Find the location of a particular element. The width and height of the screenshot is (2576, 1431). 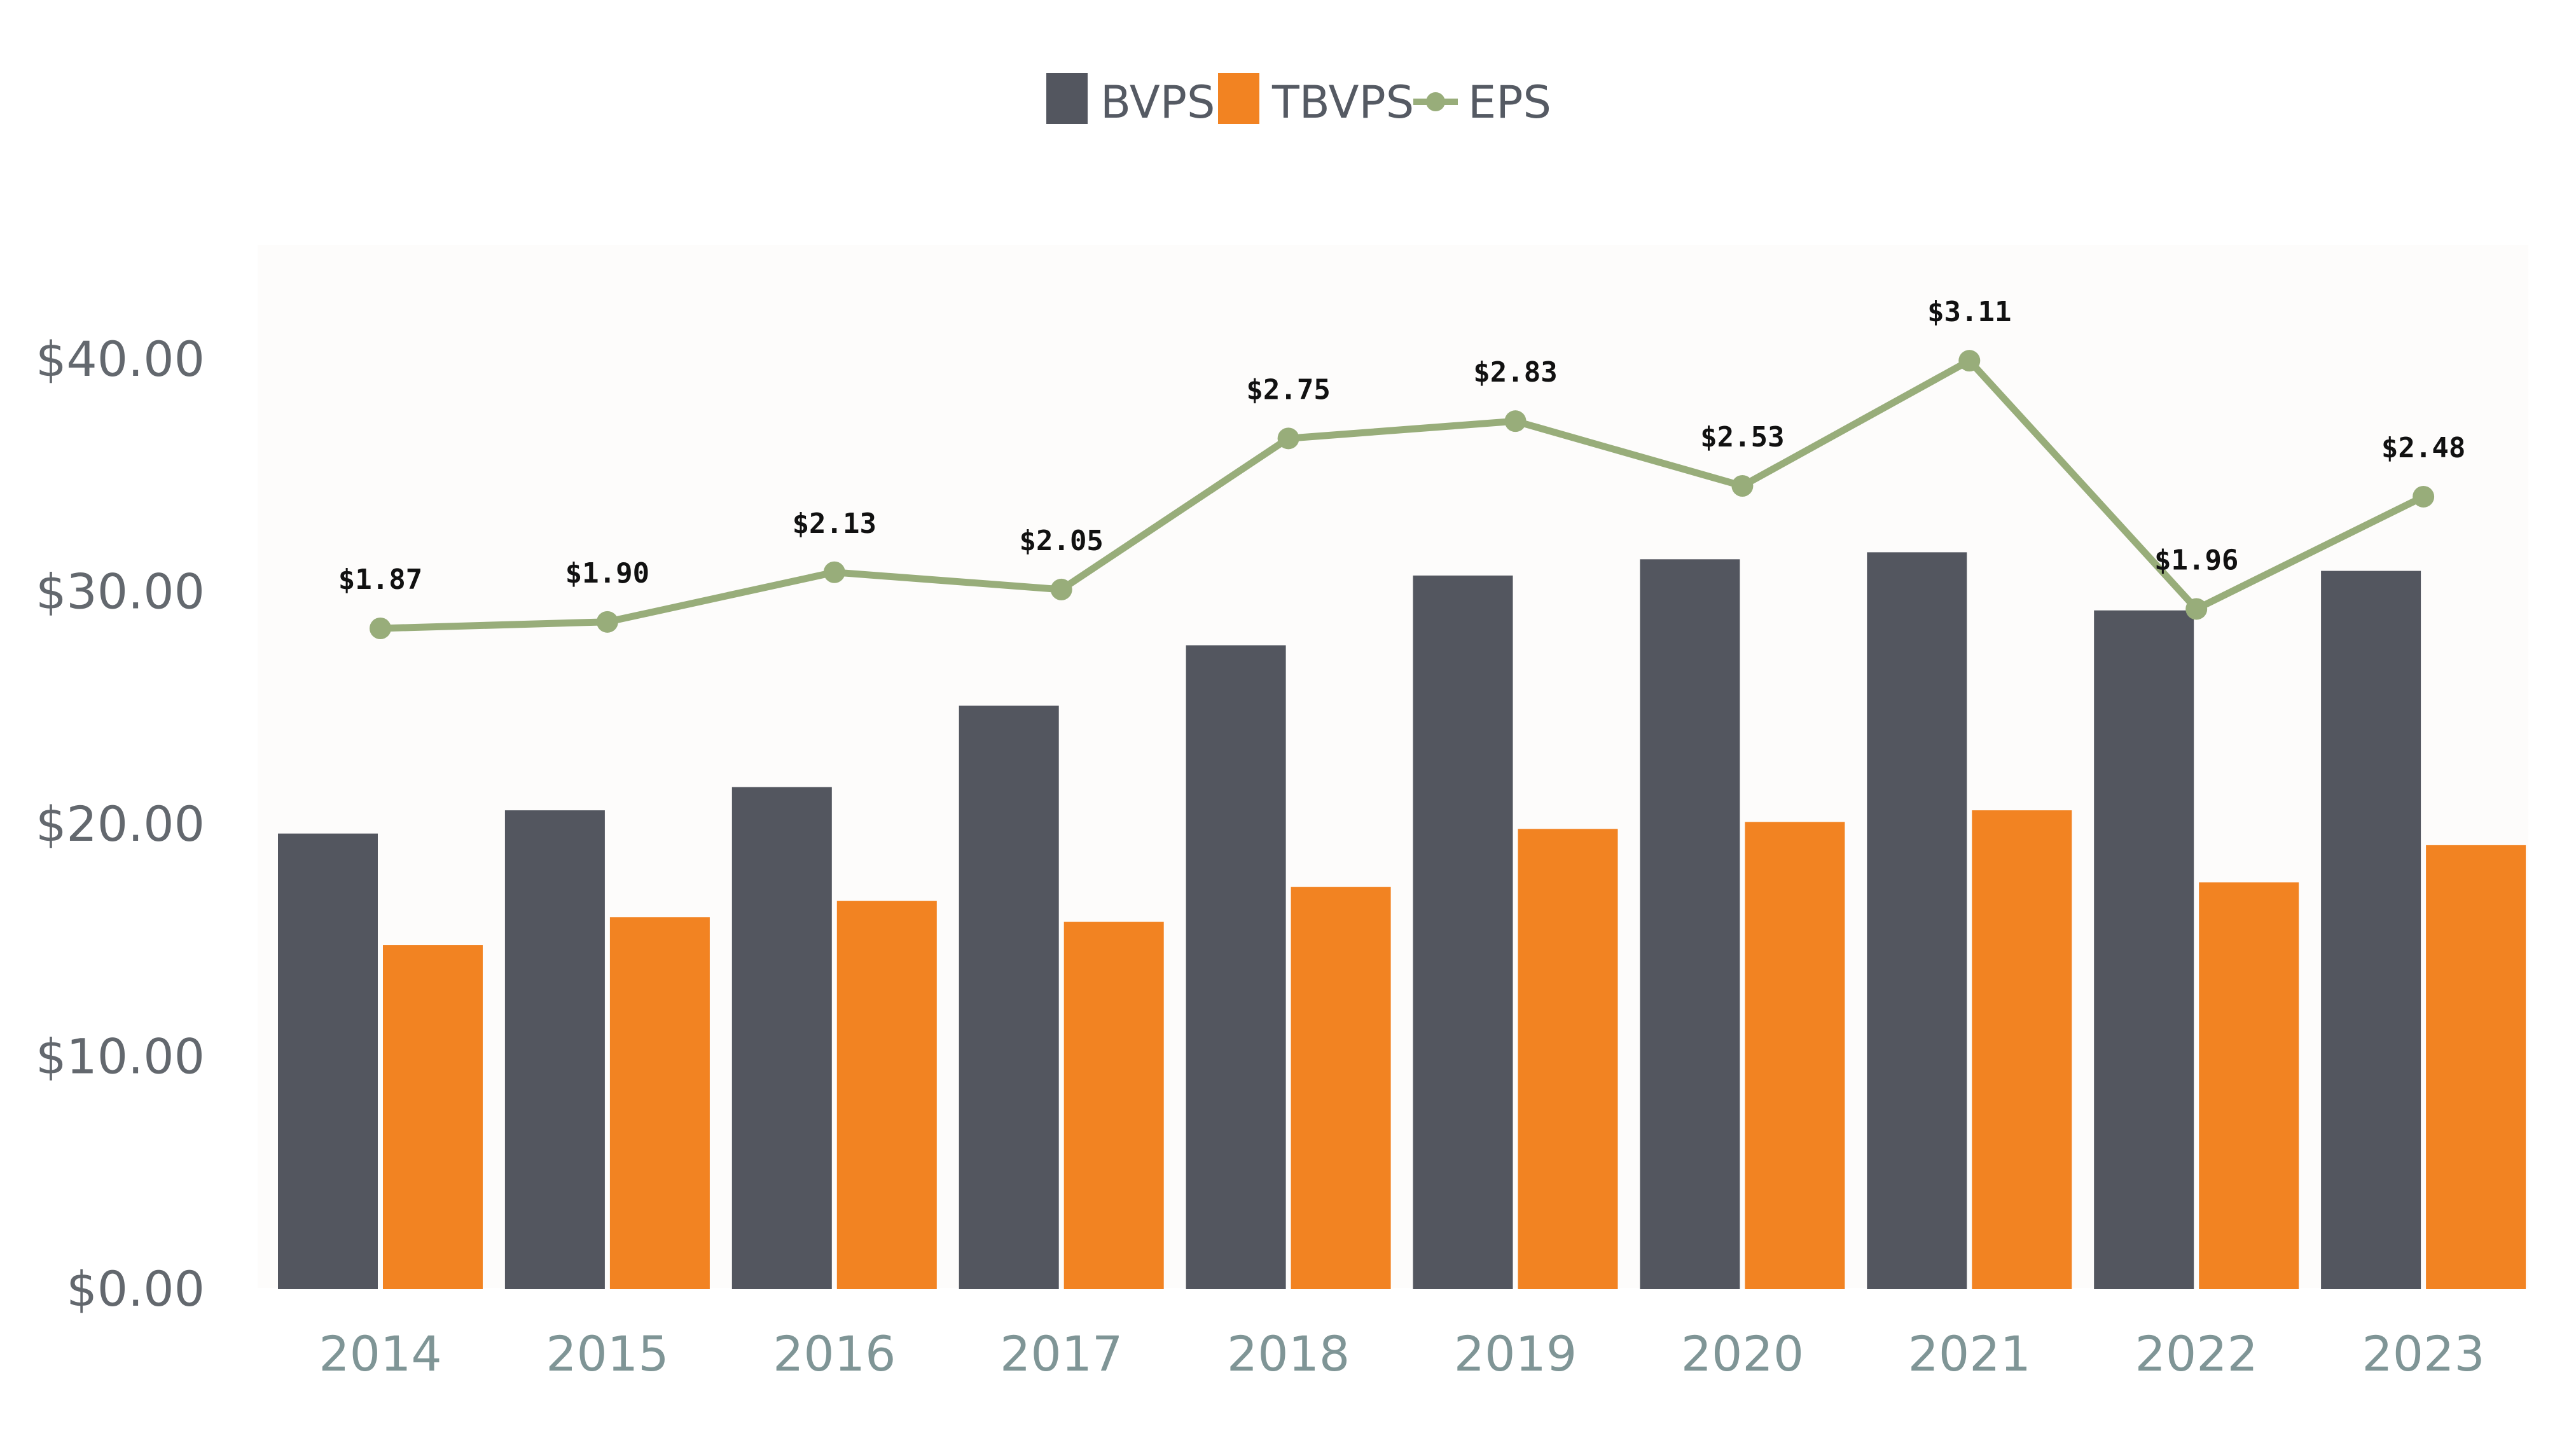

eps-point-2015 is located at coordinates (607, 622).